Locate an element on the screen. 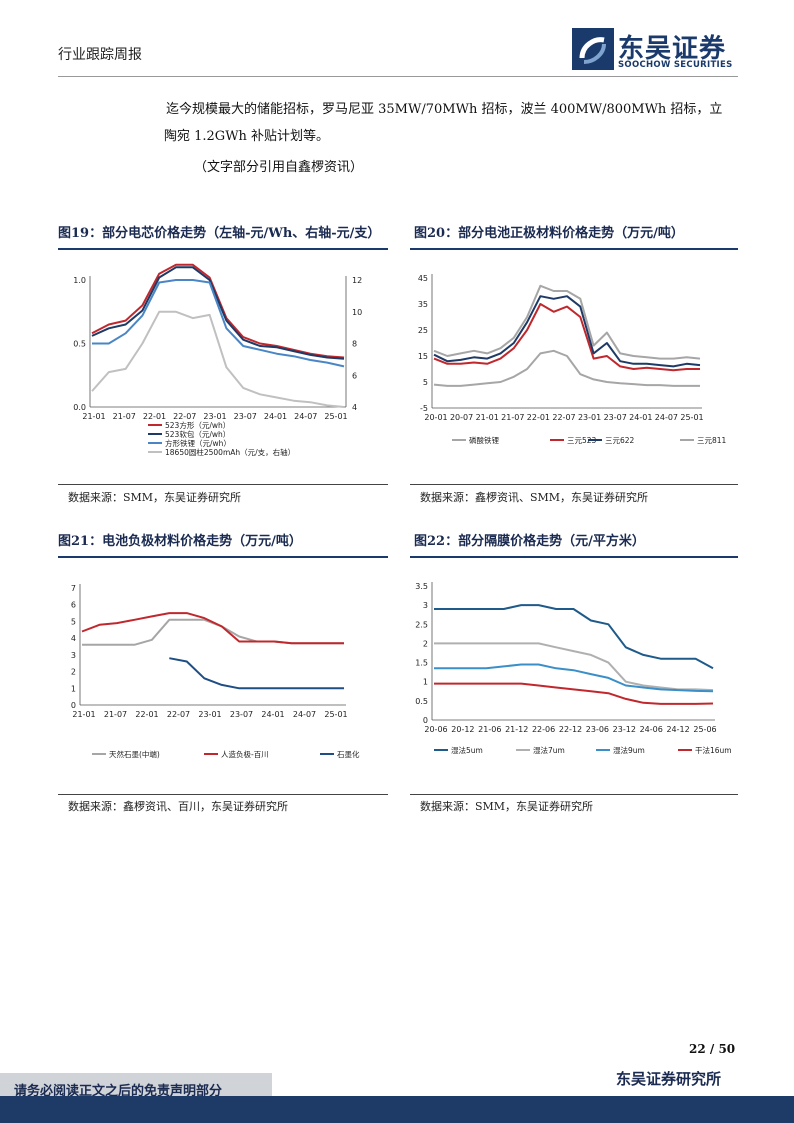 The width and height of the screenshot is (794, 1123). page-number: 22 / 50 is located at coordinates (712, 1049).